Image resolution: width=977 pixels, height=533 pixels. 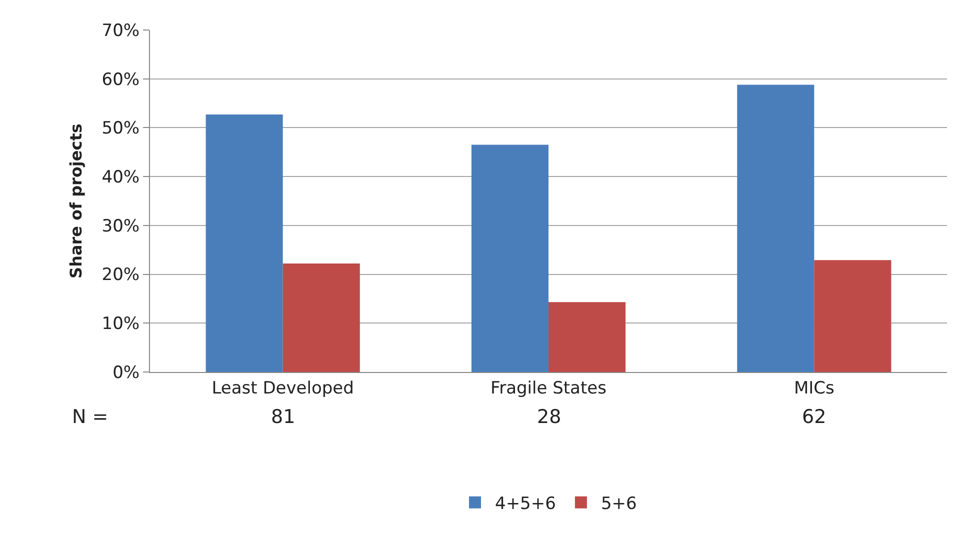 What do you see at coordinates (121, 275) in the screenshot?
I see `y-tick-label: 20%` at bounding box center [121, 275].